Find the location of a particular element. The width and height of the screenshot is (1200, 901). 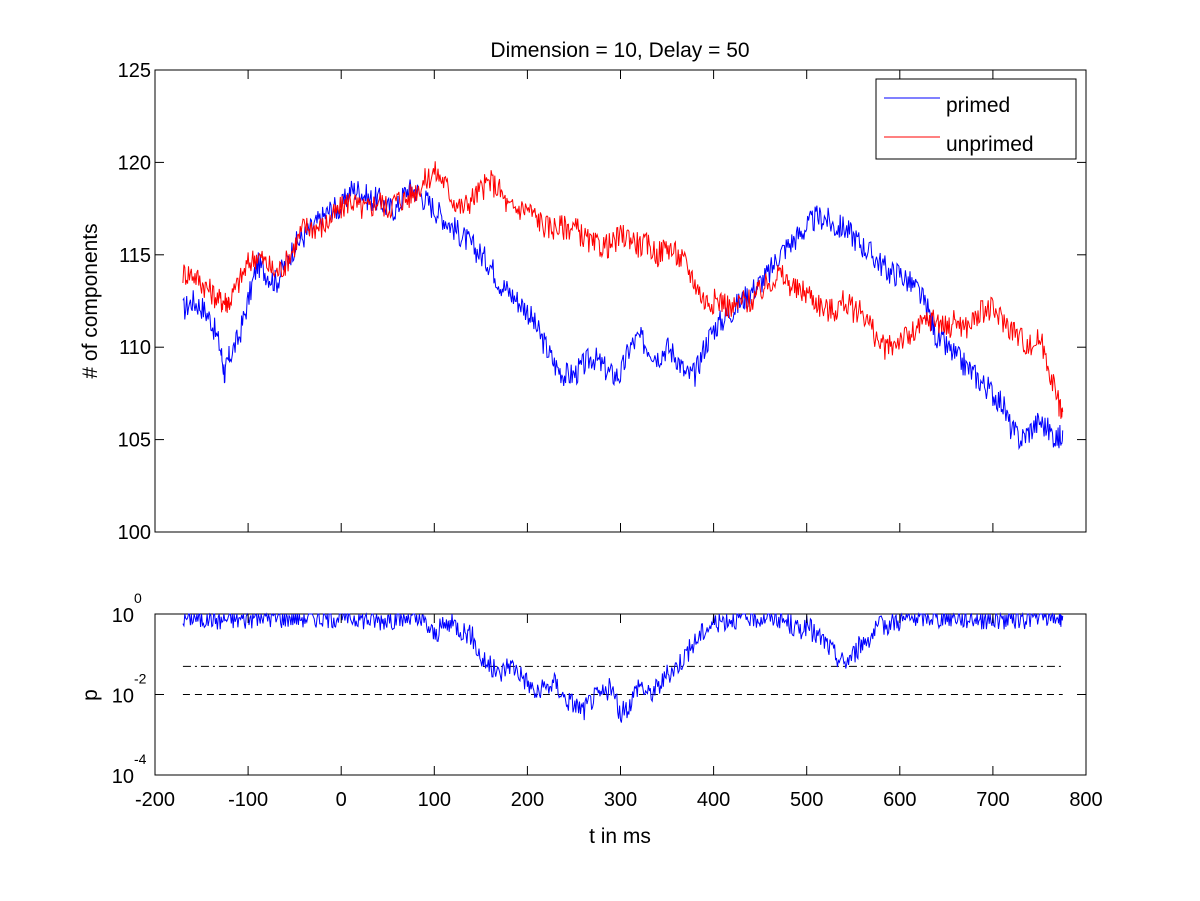

legend: primed unprimed is located at coordinates (976, 119).